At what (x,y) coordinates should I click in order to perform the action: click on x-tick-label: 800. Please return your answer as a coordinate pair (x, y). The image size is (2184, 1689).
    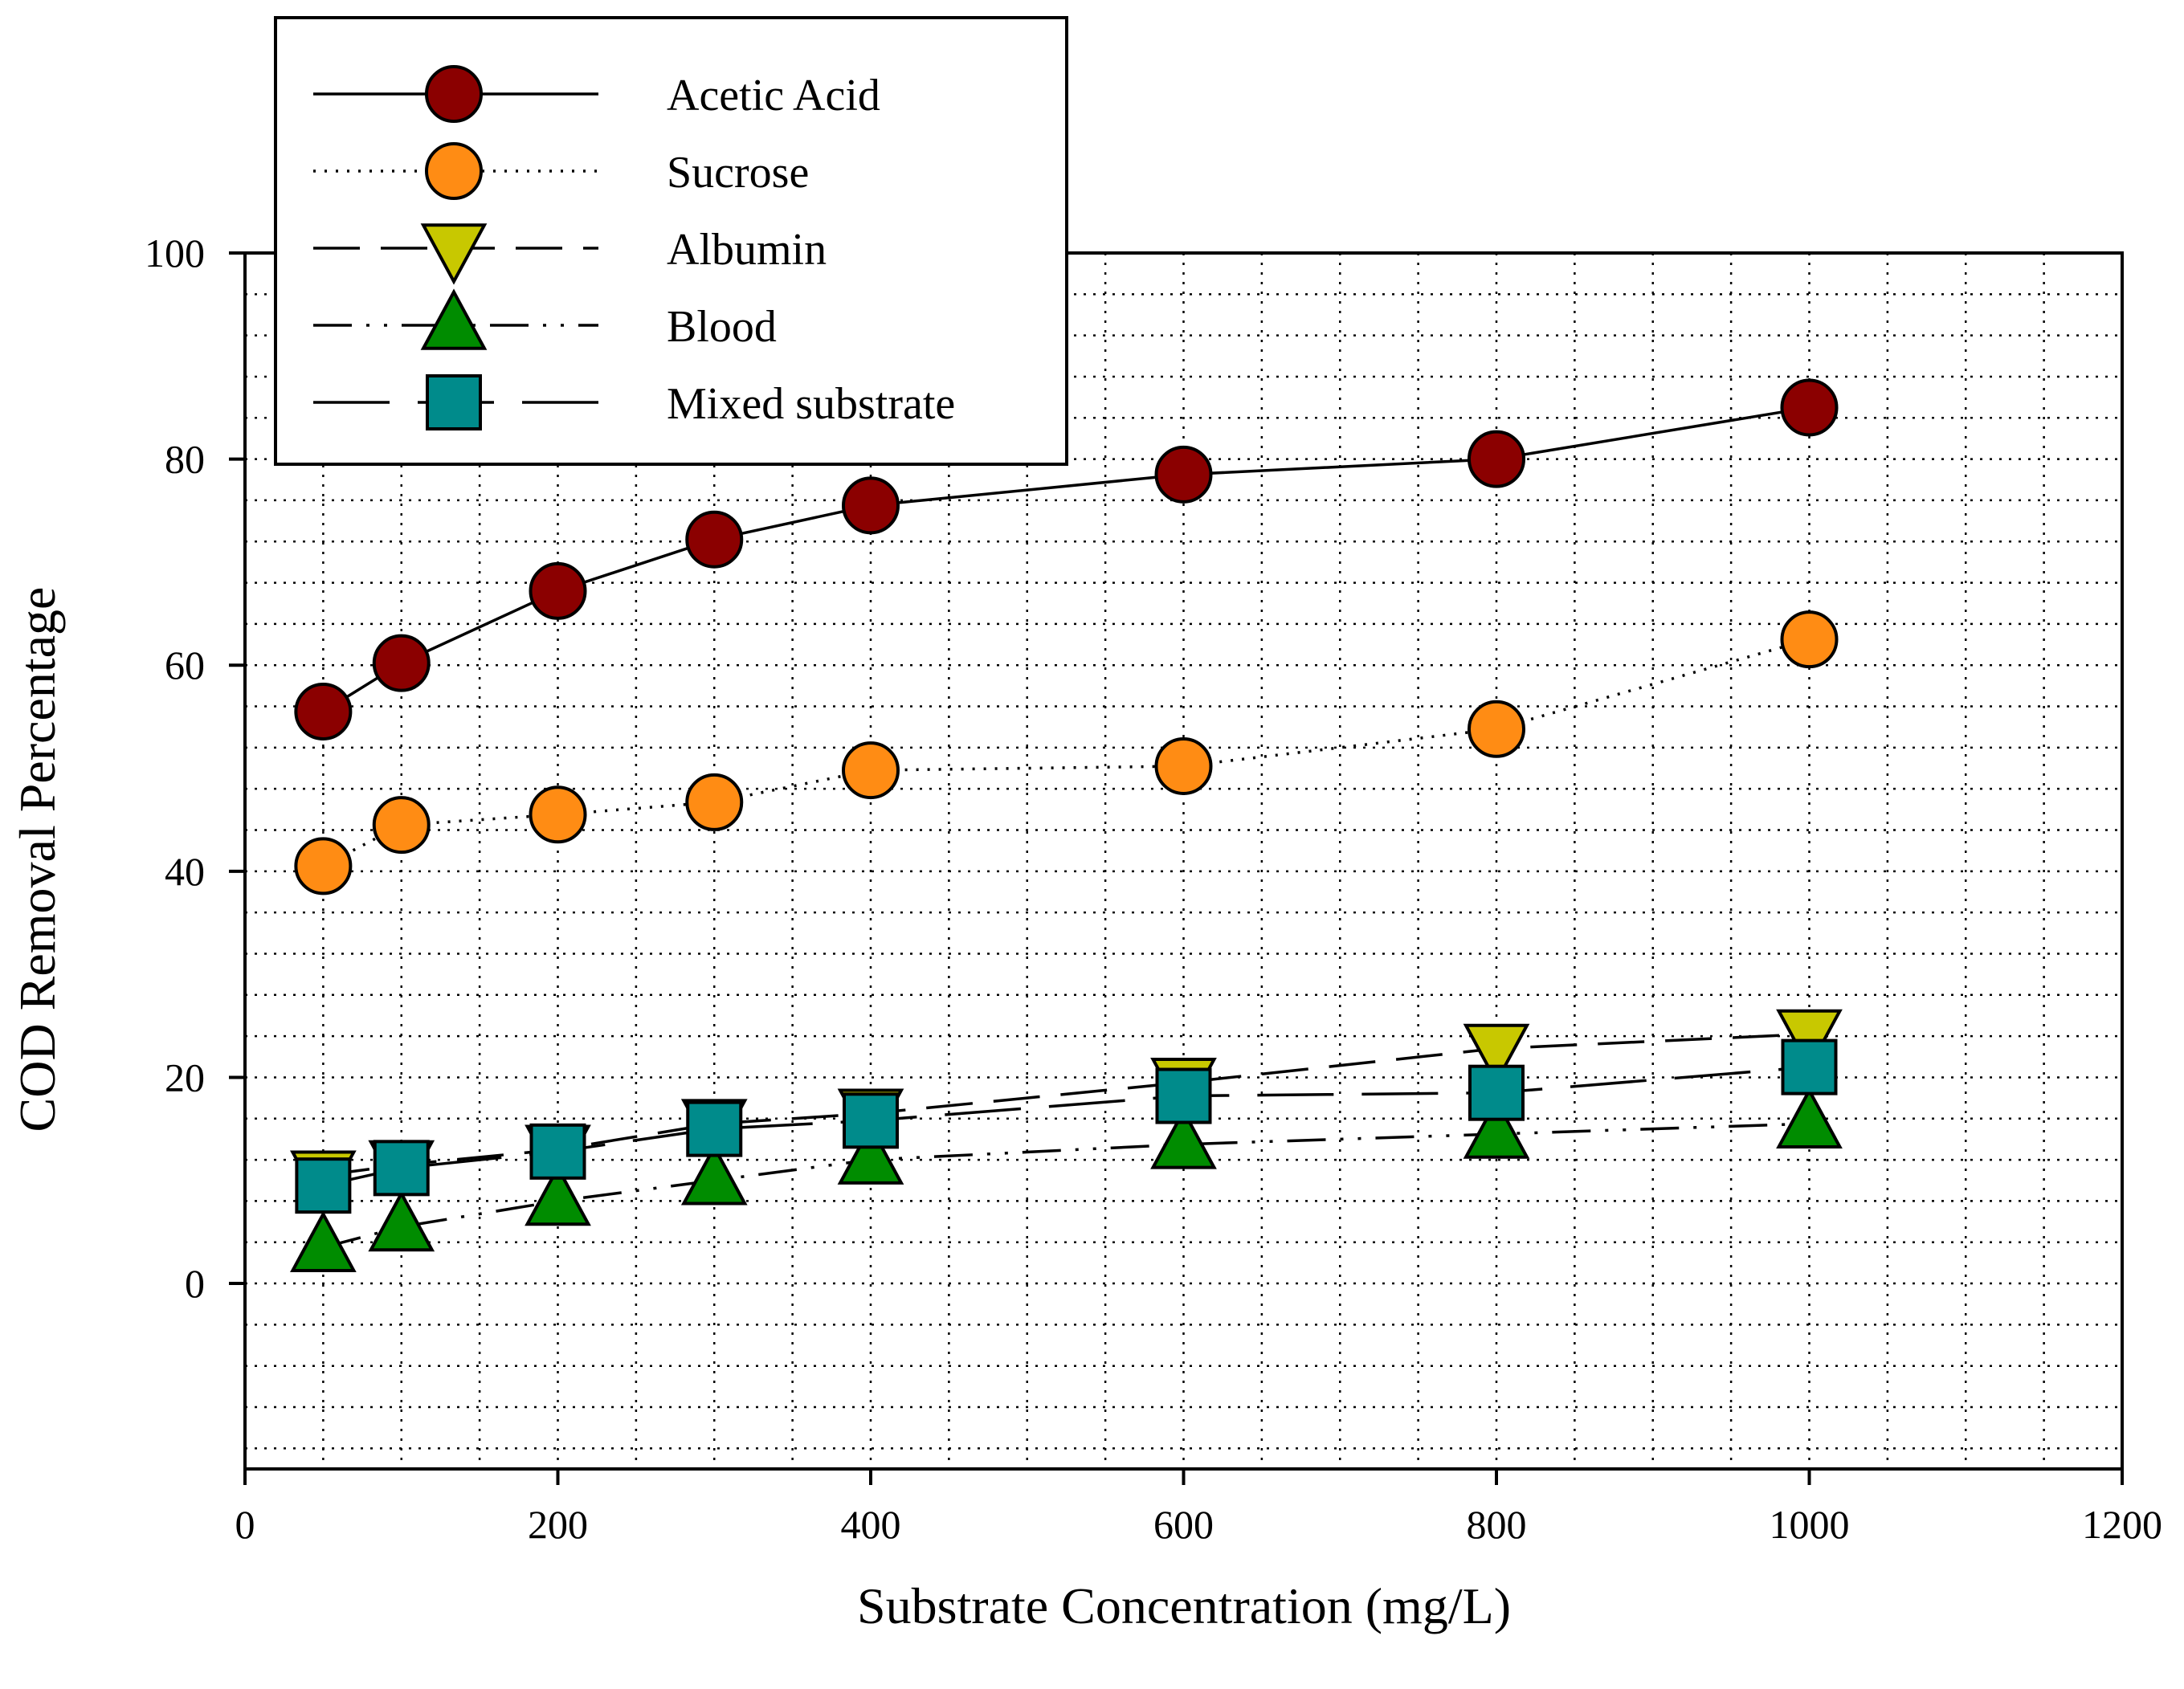
    Looking at the image, I should click on (1497, 1524).